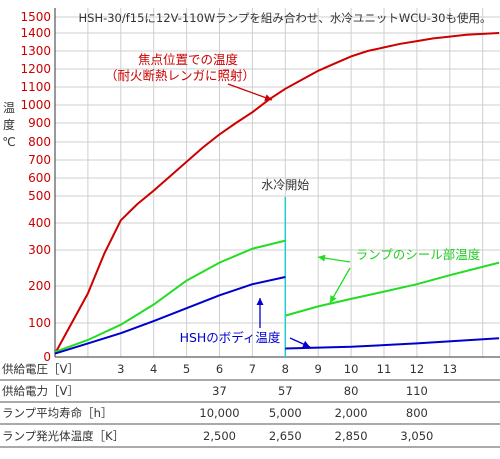 This screenshot has height=459, width=500. Describe the element at coordinates (417, 369) in the screenshot. I see `x-tick-label: 12` at that location.